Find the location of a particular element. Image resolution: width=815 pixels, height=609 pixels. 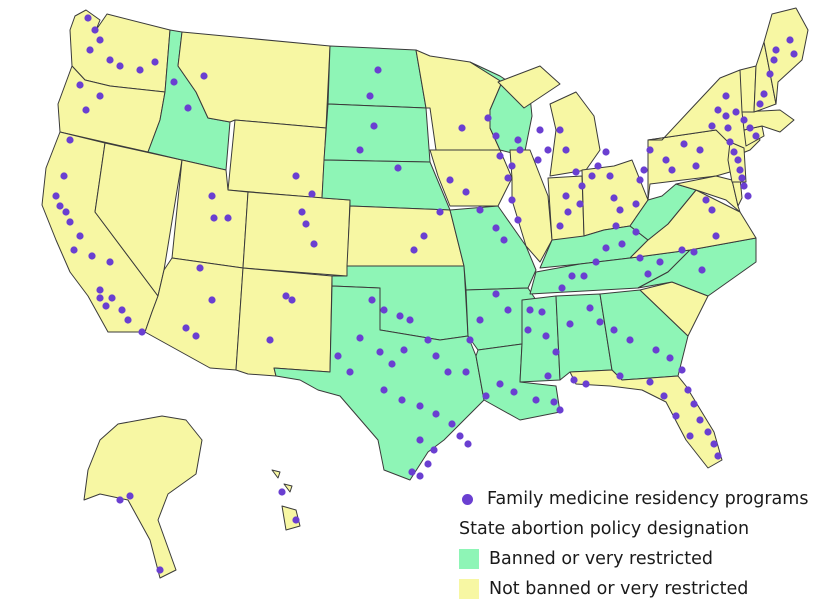

state-sd is located at coordinates (377, 133).